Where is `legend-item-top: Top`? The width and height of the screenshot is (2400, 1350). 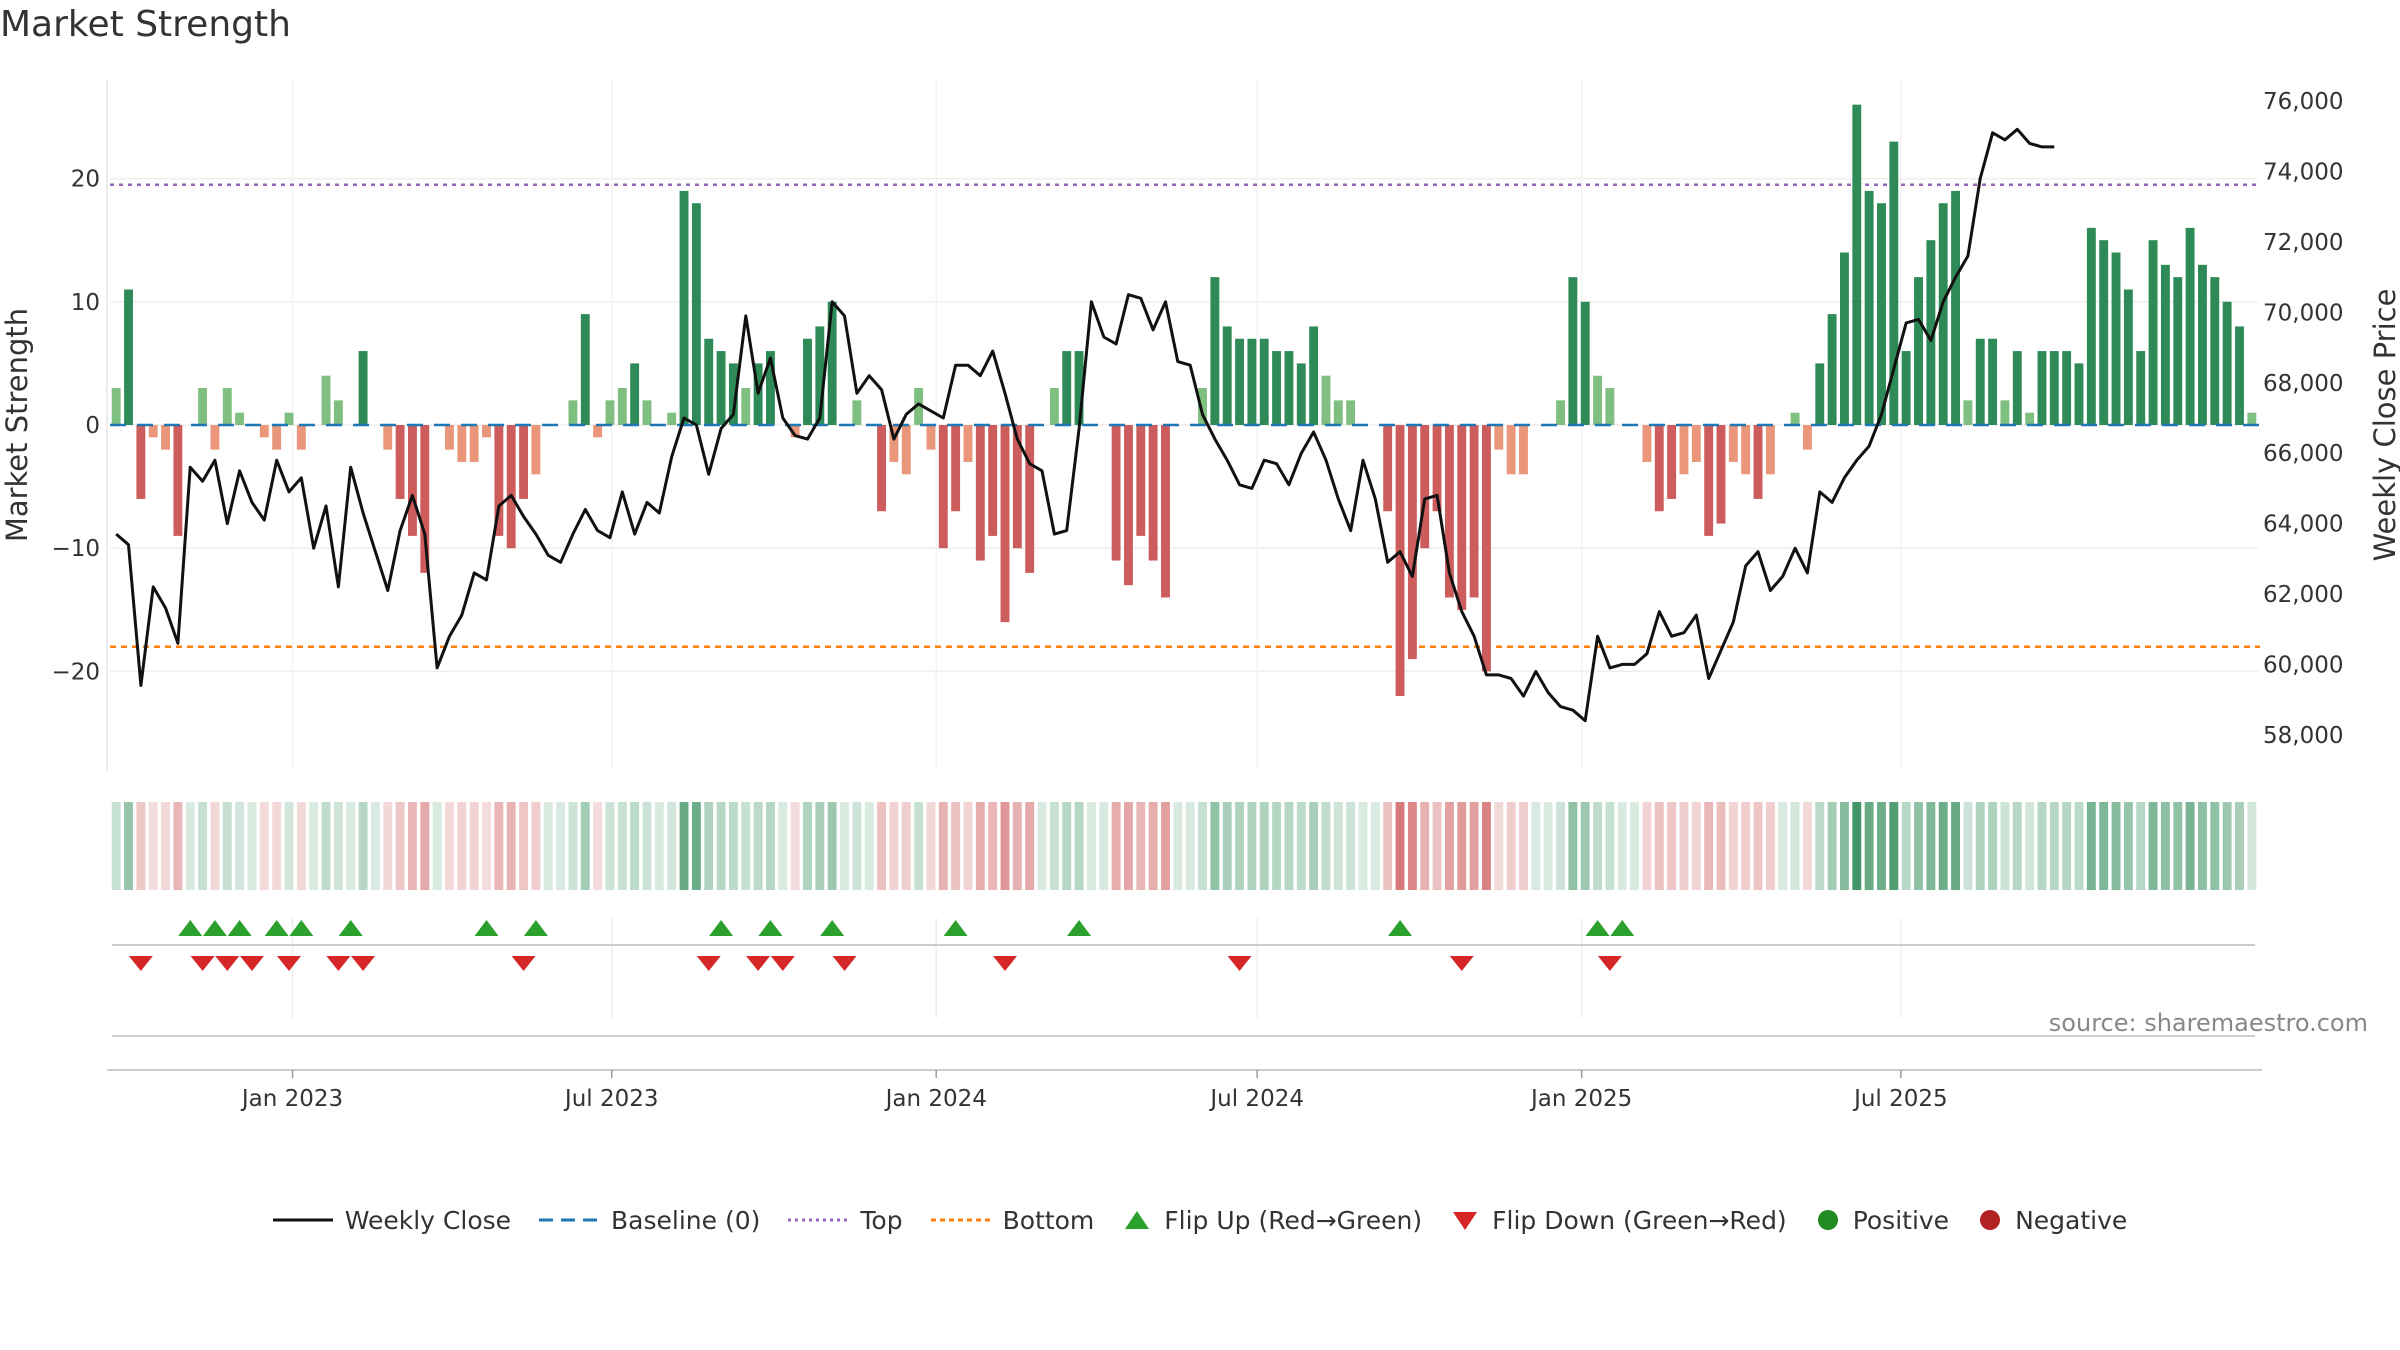
legend-item-top: Top is located at coordinates (845, 1220).